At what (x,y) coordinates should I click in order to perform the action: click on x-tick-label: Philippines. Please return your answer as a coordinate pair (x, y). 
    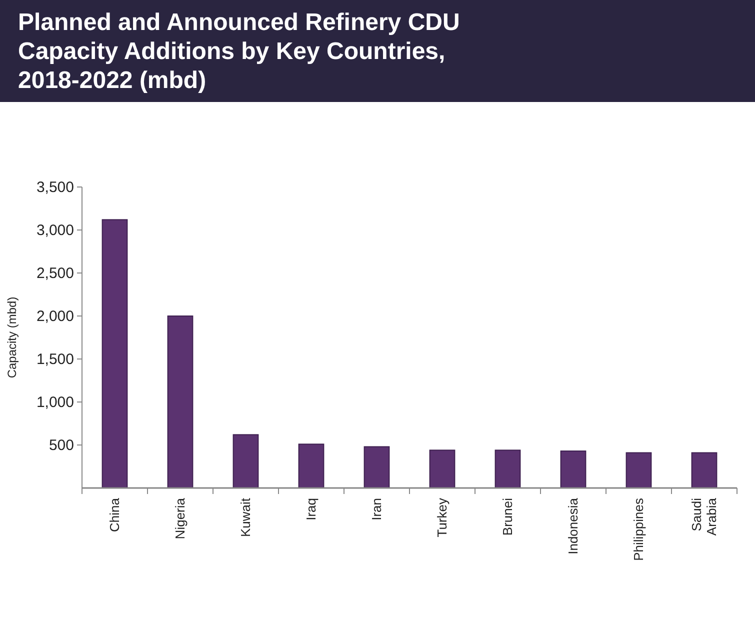
    Looking at the image, I should click on (638, 529).